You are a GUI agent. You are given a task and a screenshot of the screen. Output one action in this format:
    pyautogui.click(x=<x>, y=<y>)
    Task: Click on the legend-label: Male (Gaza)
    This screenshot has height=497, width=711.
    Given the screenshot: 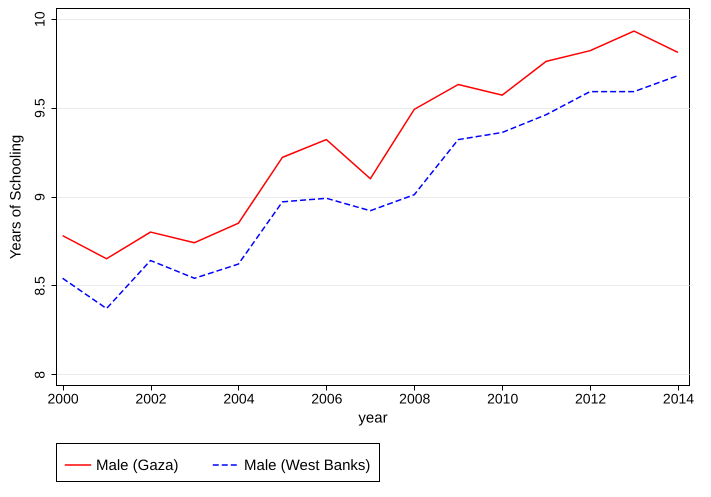 What is the action you would take?
    pyautogui.click(x=137, y=465)
    